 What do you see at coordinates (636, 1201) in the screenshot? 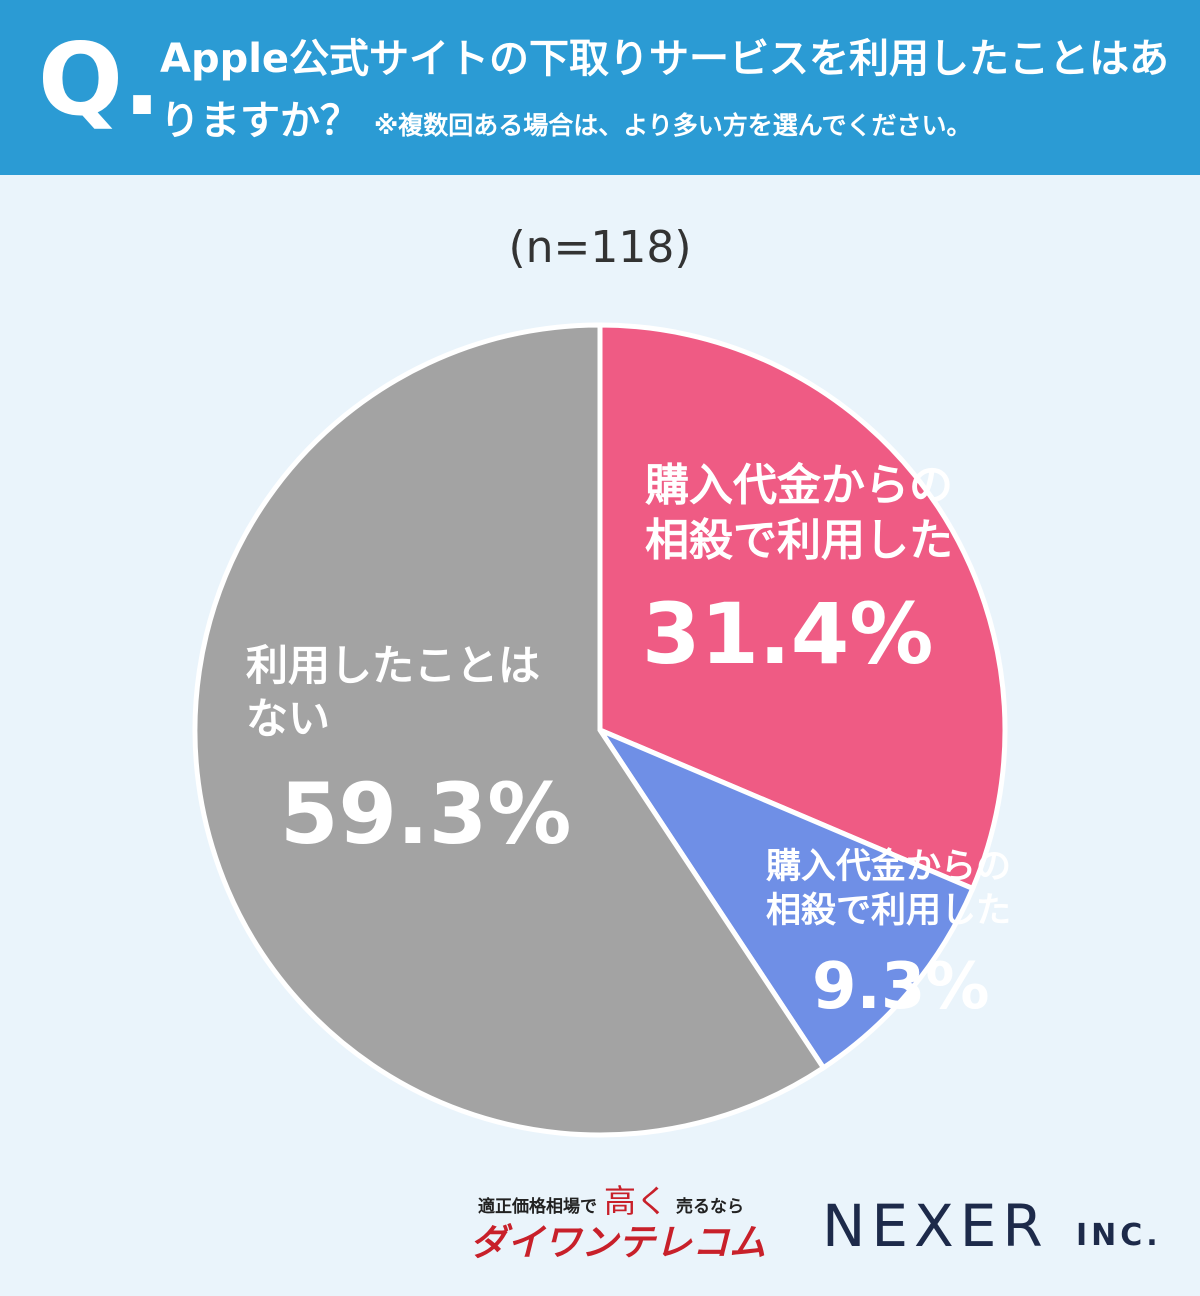
I see `logo-tagline: 高く` at bounding box center [636, 1201].